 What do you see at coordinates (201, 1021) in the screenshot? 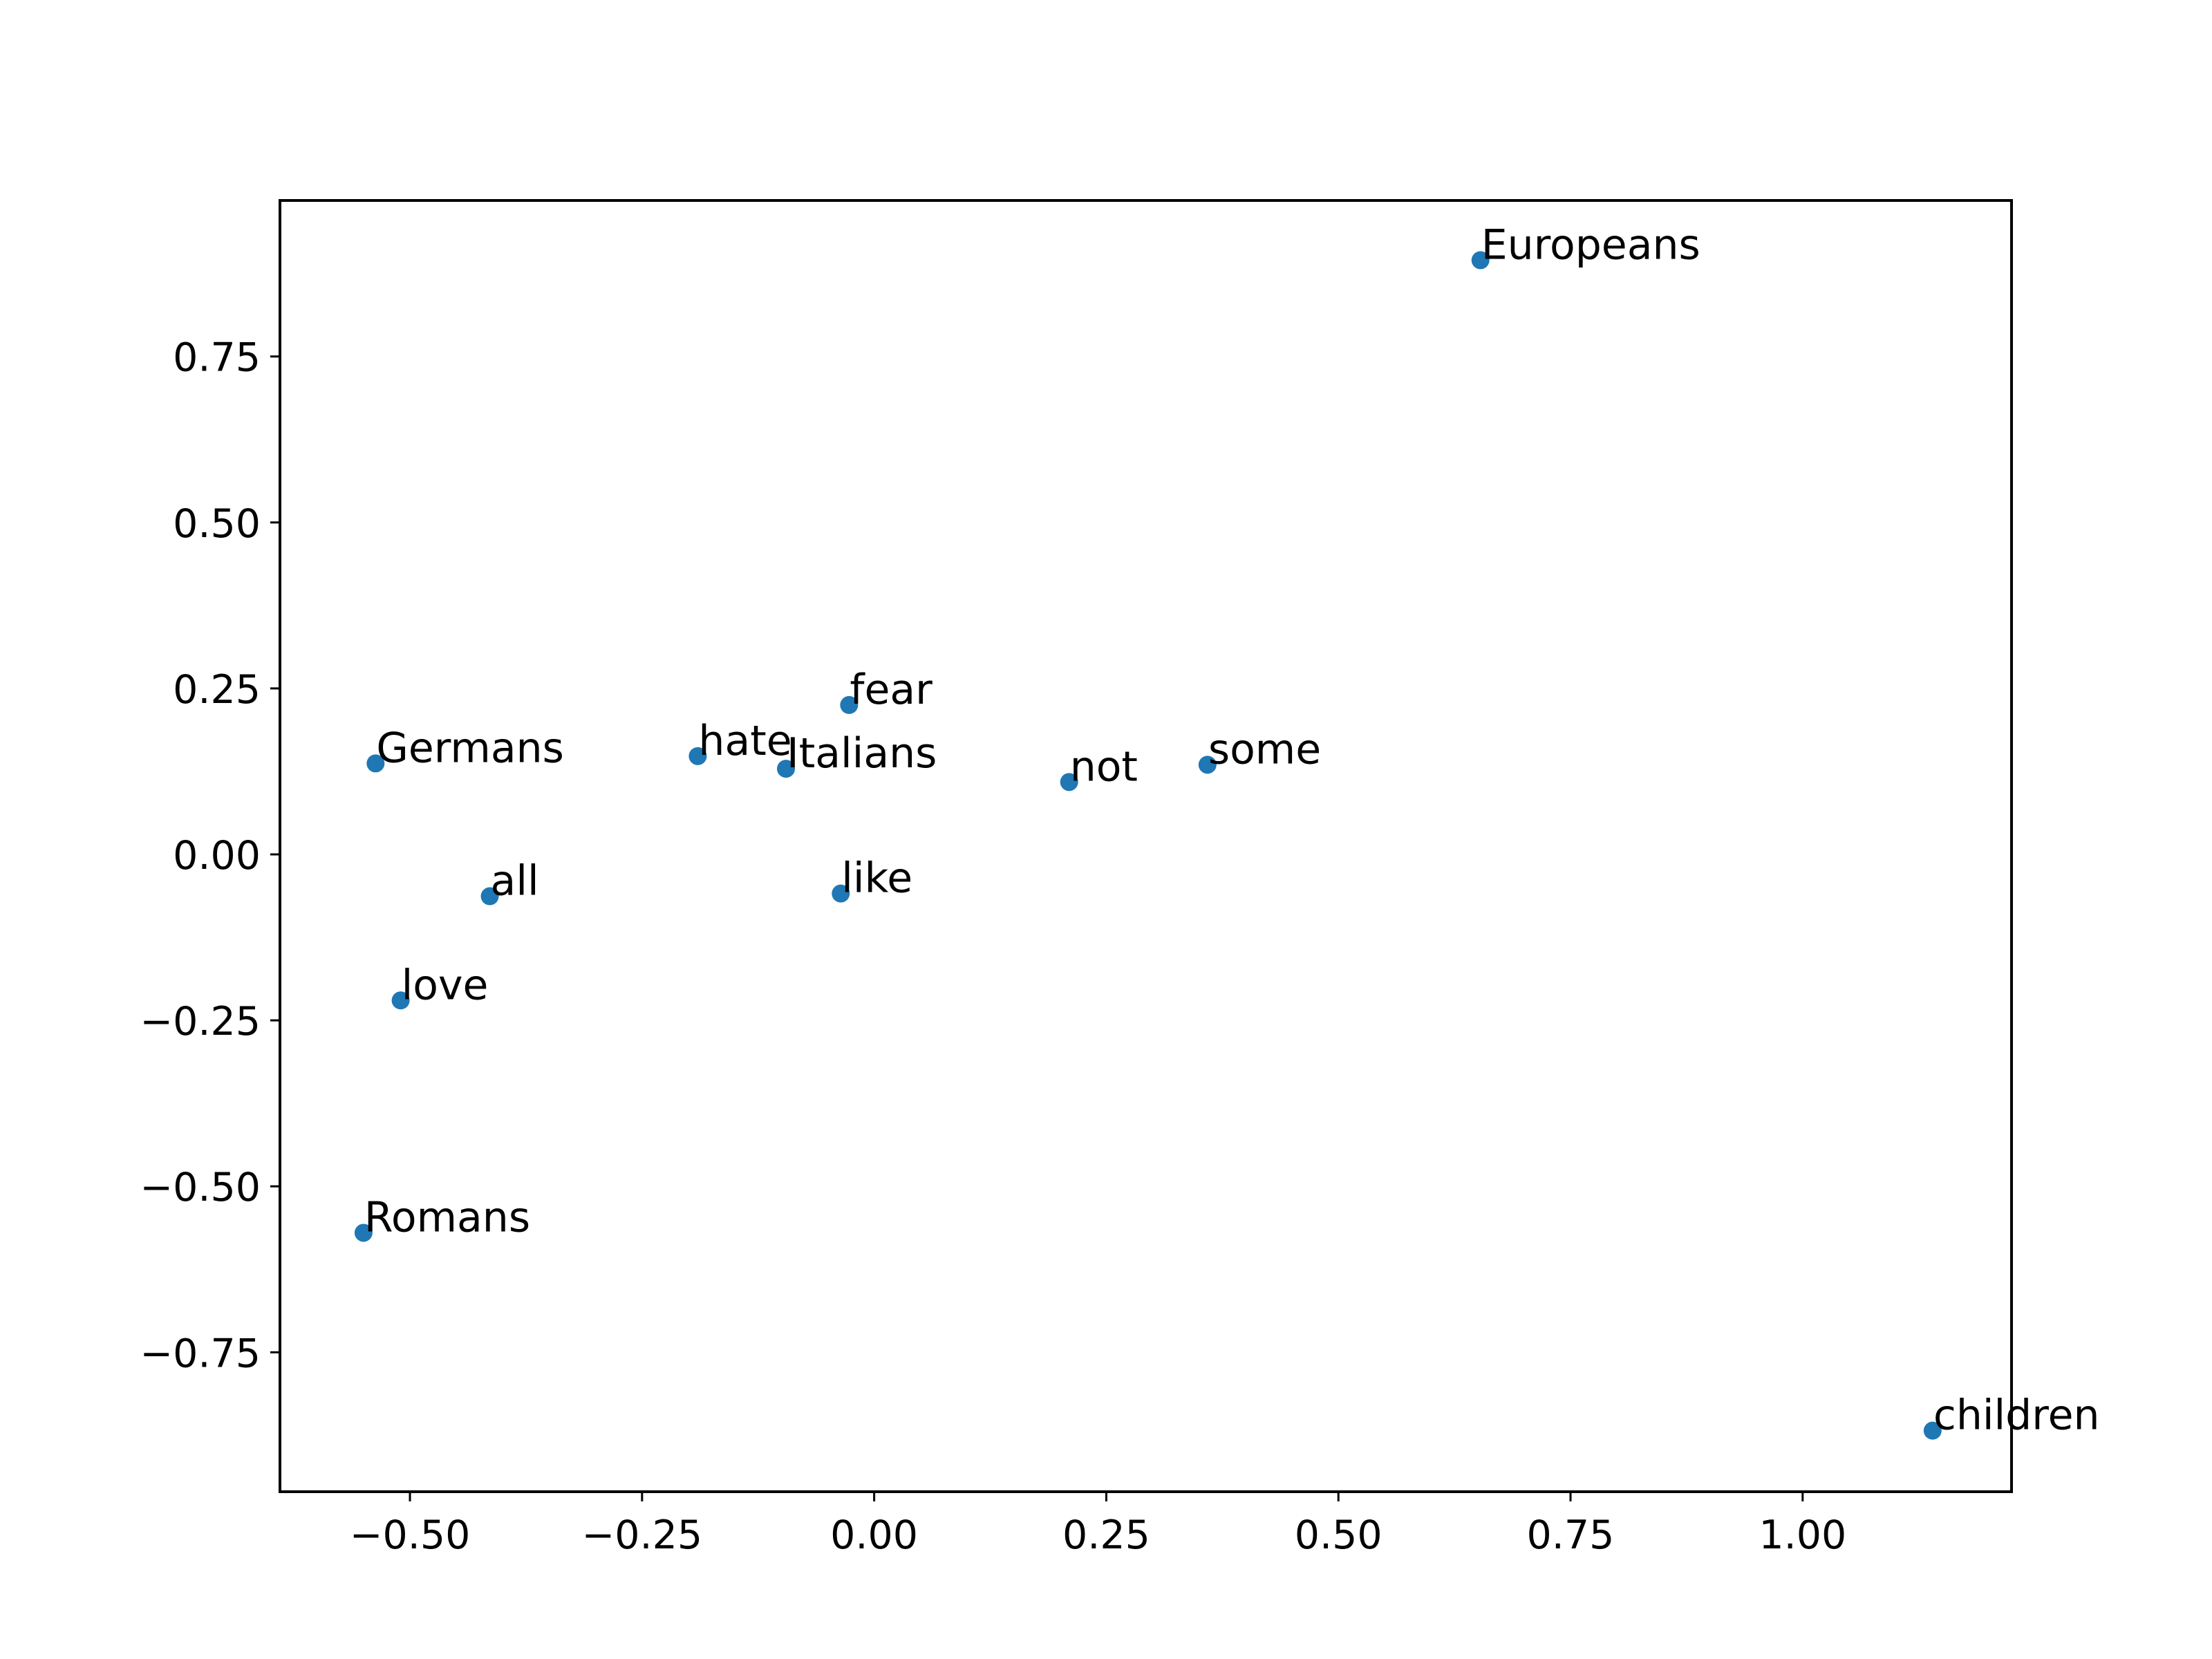
I see `y-tick-label: −0.25` at bounding box center [201, 1021].